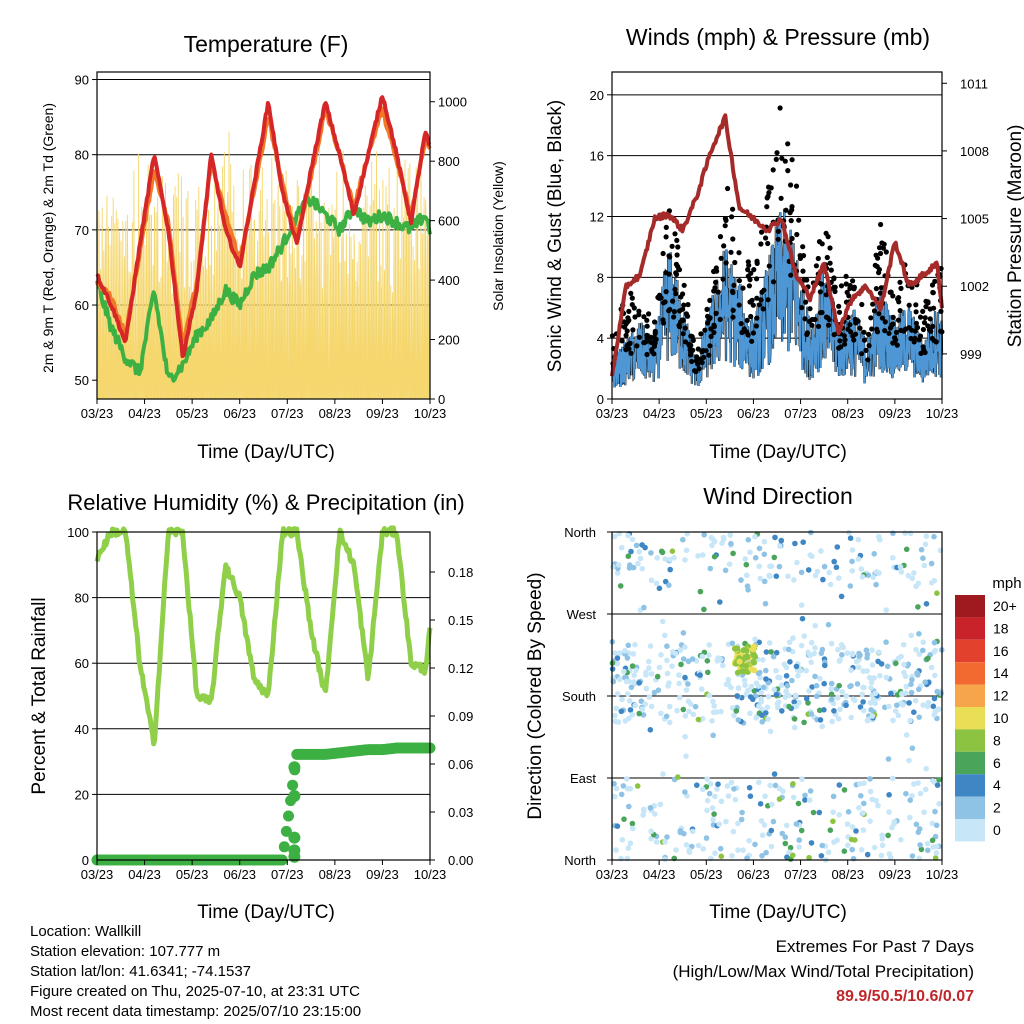 Image resolution: width=1024 pixels, height=1024 pixels. I want to click on extremes-values: 89.9/50.5/10.6/0.07, so click(905, 996).